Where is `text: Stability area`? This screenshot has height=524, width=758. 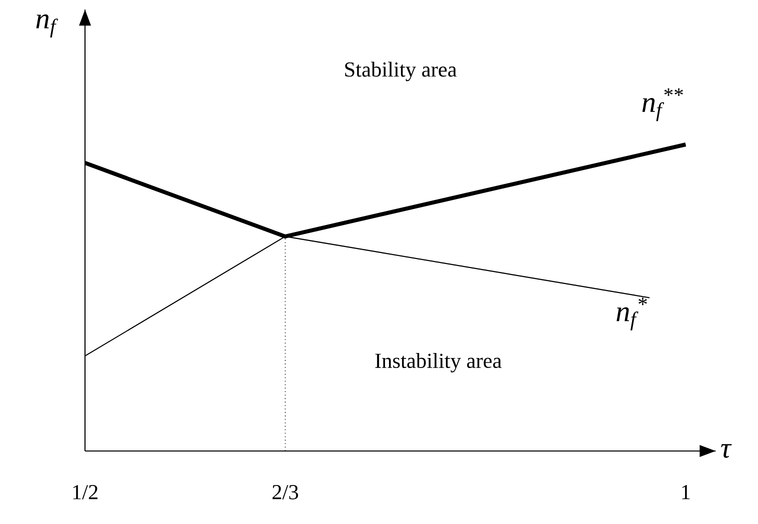 text: Stability area is located at coordinates (401, 72).